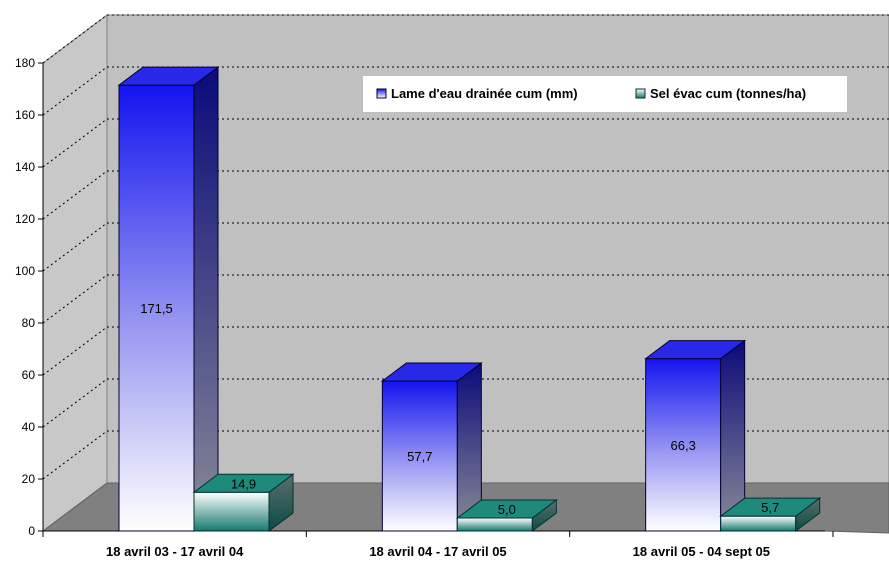 Image resolution: width=889 pixels, height=565 pixels. I want to click on y-tick-label: 100, so click(25, 271).